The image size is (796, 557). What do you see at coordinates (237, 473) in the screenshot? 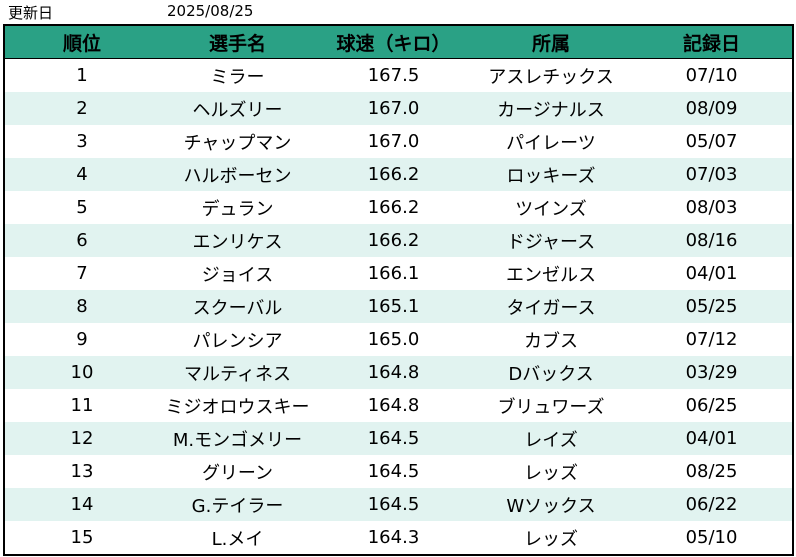
I see `player-name-cell: グリーン` at bounding box center [237, 473].